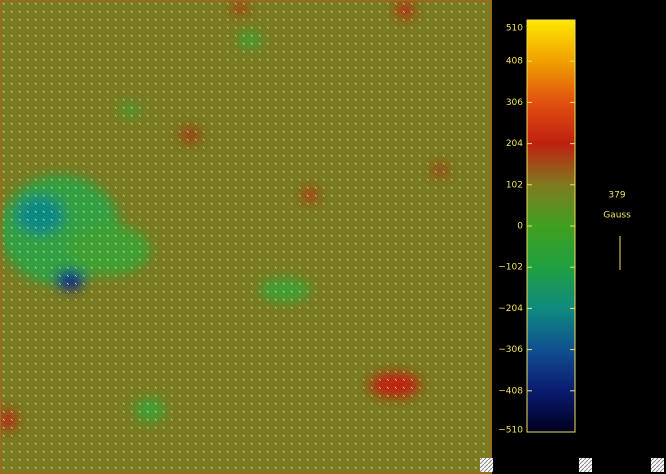 The height and width of the screenshot is (474, 666). I want to click on colorbar-tick-label: −510, so click(510, 431).